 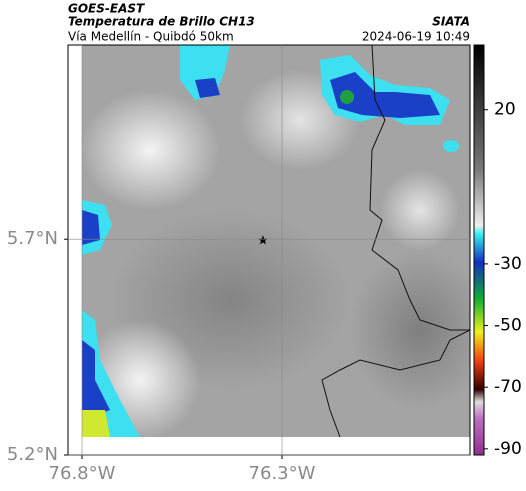 What do you see at coordinates (161, 22) in the screenshot?
I see `subtitle: Temperatura de Brillo CH13` at bounding box center [161, 22].